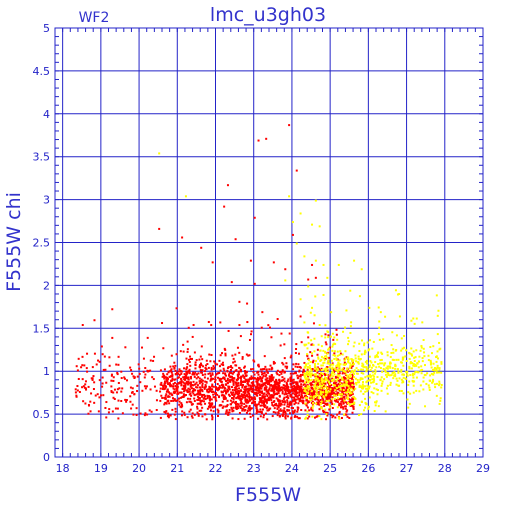 Image resolution: width=512 pixels, height=512 pixels. Describe the element at coordinates (330, 468) in the screenshot. I see `x-tick-label: 25` at that location.